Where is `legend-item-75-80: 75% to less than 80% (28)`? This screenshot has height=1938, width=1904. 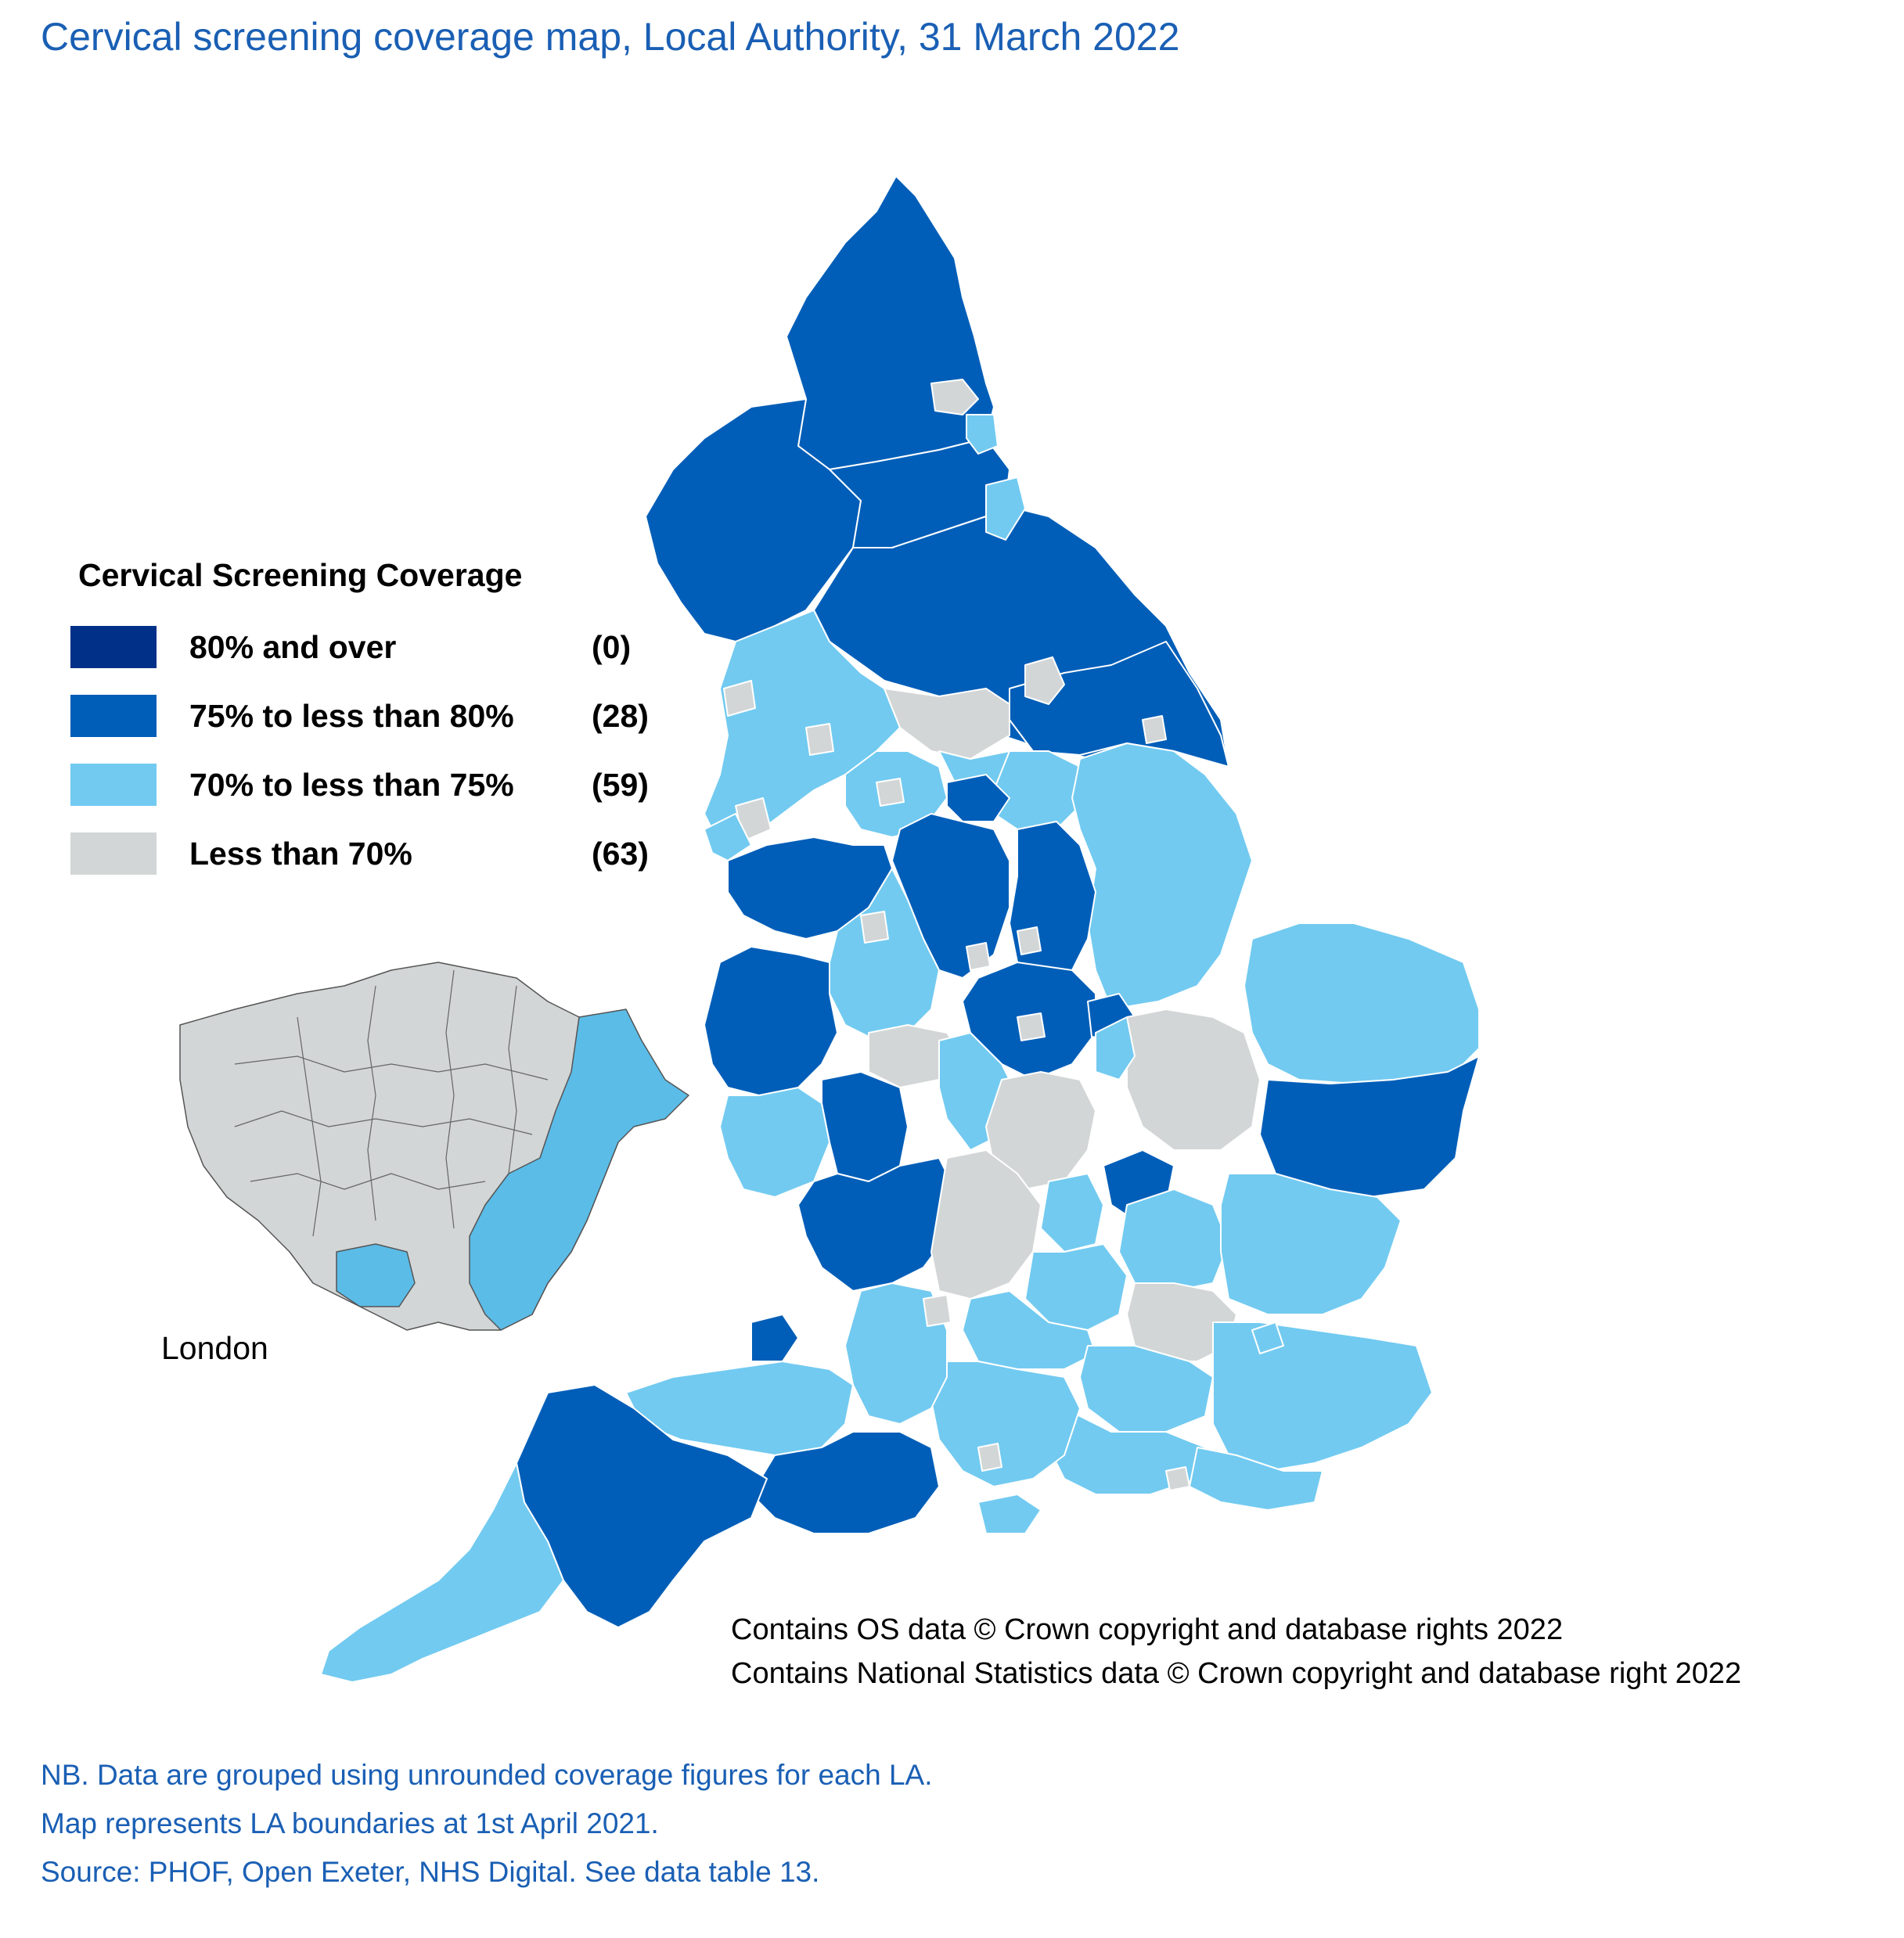
legend-item-75-80: 75% to less than 80% (28) is located at coordinates (383, 716).